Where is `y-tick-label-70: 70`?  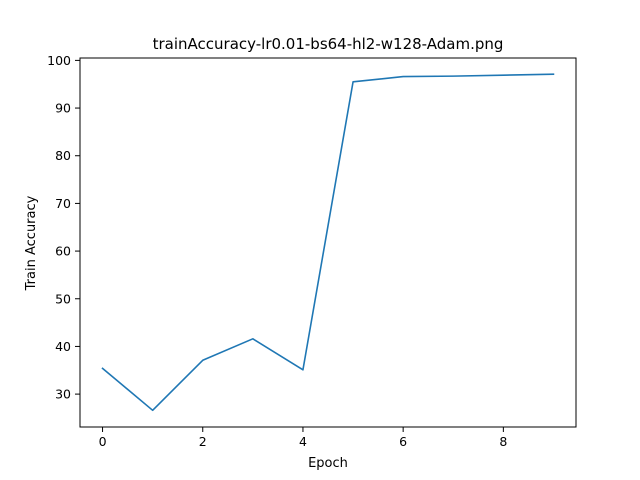
y-tick-label-70: 70 is located at coordinates (63, 203).